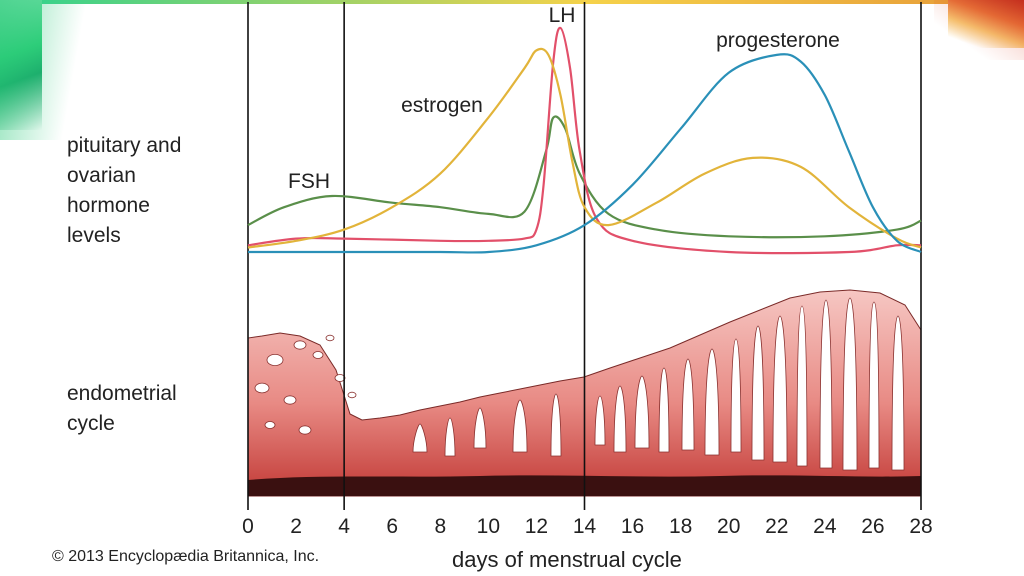 The height and width of the screenshot is (576, 1024). What do you see at coordinates (309, 181) in the screenshot?
I see `label-FSH: FSH` at bounding box center [309, 181].